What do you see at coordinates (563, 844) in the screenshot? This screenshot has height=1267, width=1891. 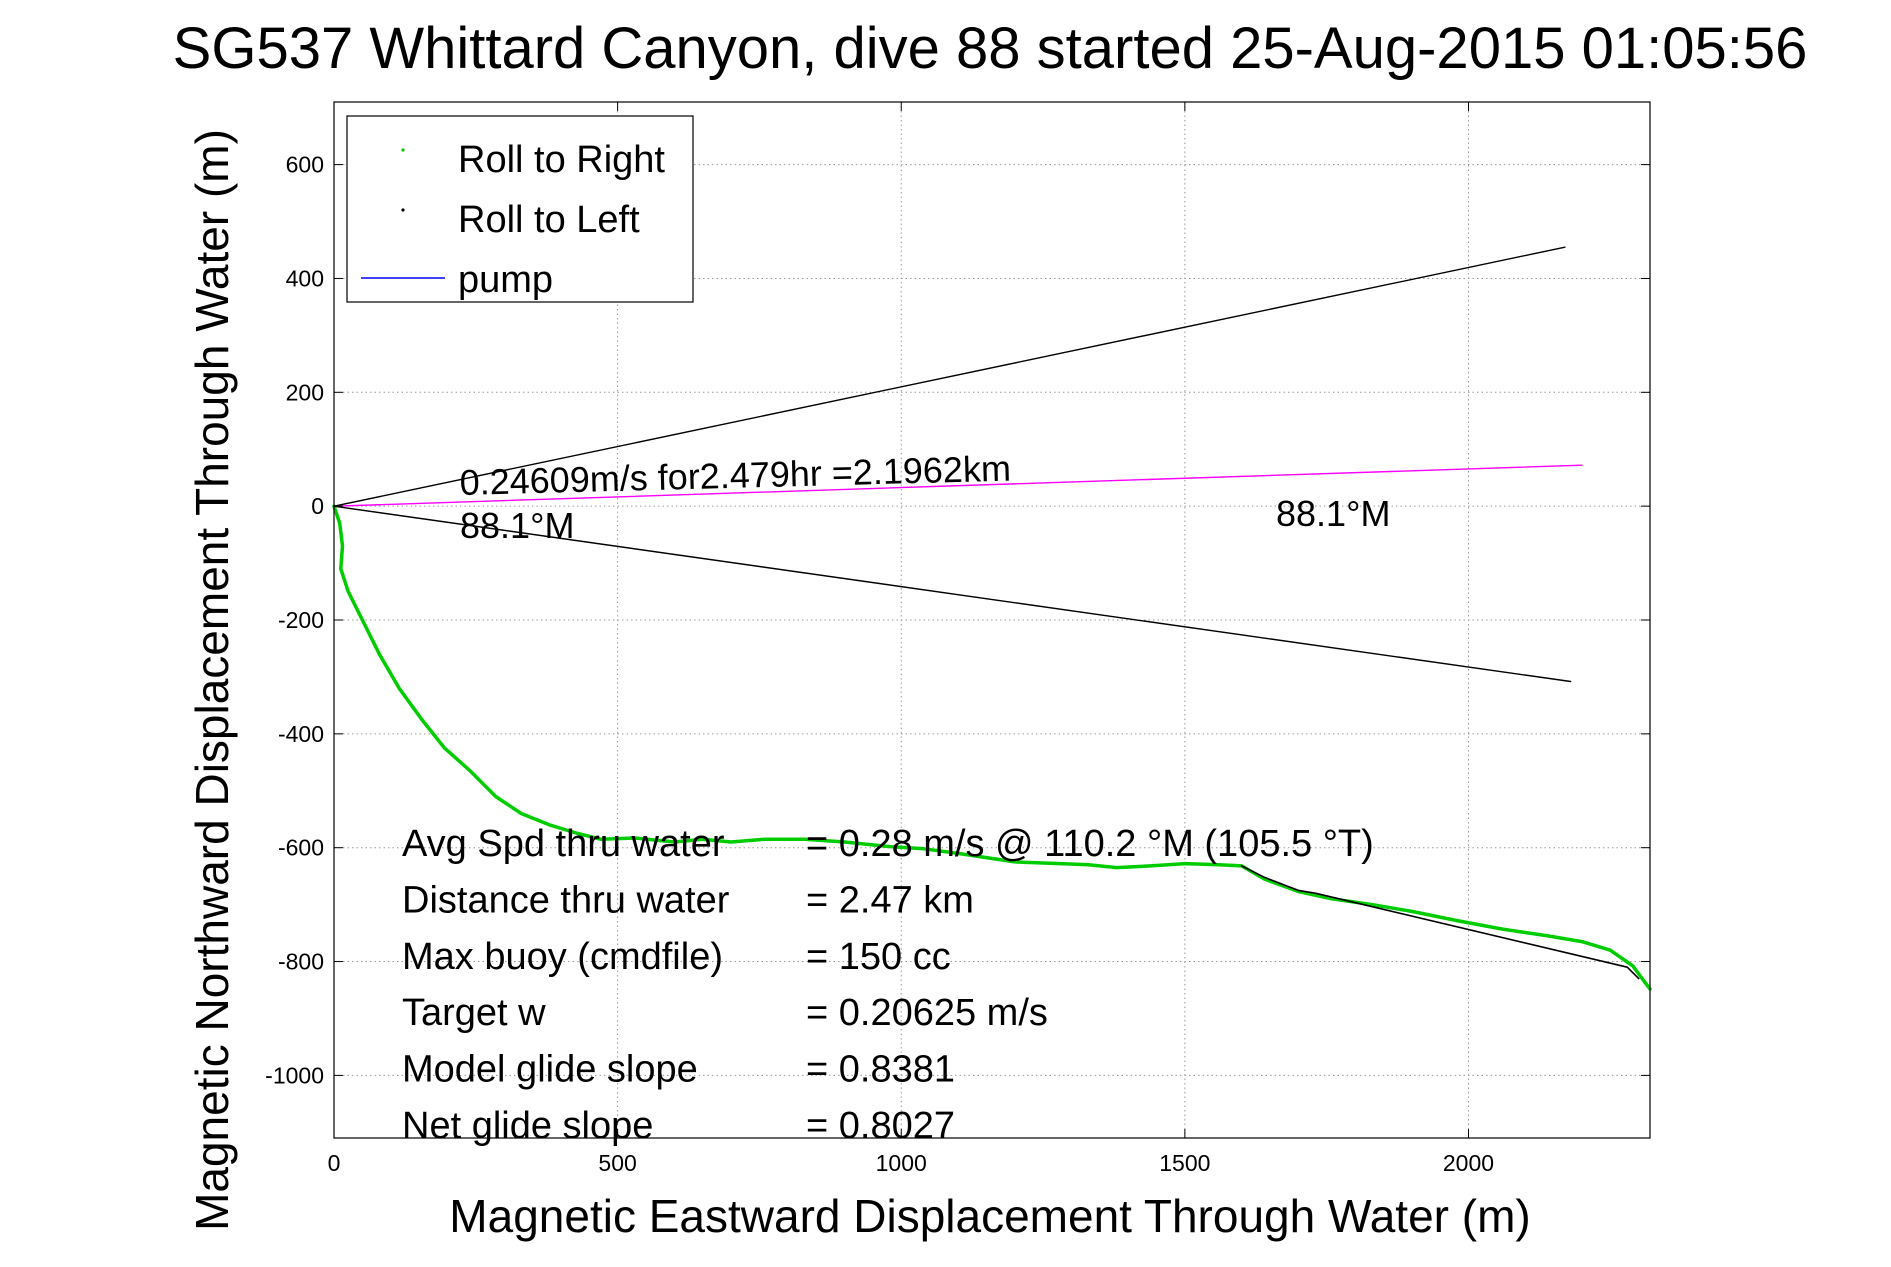 I see `stat-label: Avg Spd thru water` at bounding box center [563, 844].